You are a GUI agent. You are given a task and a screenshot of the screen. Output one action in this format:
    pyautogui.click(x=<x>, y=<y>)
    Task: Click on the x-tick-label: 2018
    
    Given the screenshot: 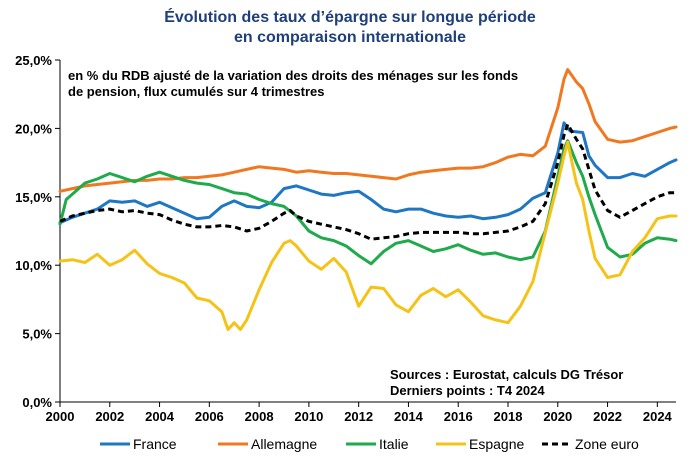 What is the action you would take?
    pyautogui.click(x=508, y=416)
    